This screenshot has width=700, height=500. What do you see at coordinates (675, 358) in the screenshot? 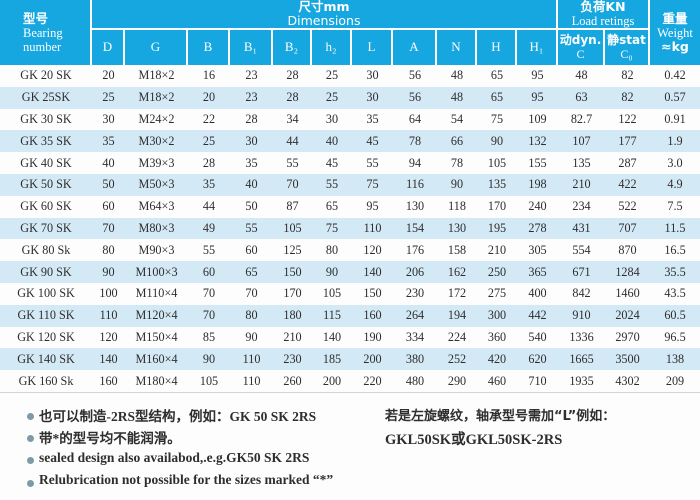
I see `value-cell: 138` at bounding box center [675, 358].